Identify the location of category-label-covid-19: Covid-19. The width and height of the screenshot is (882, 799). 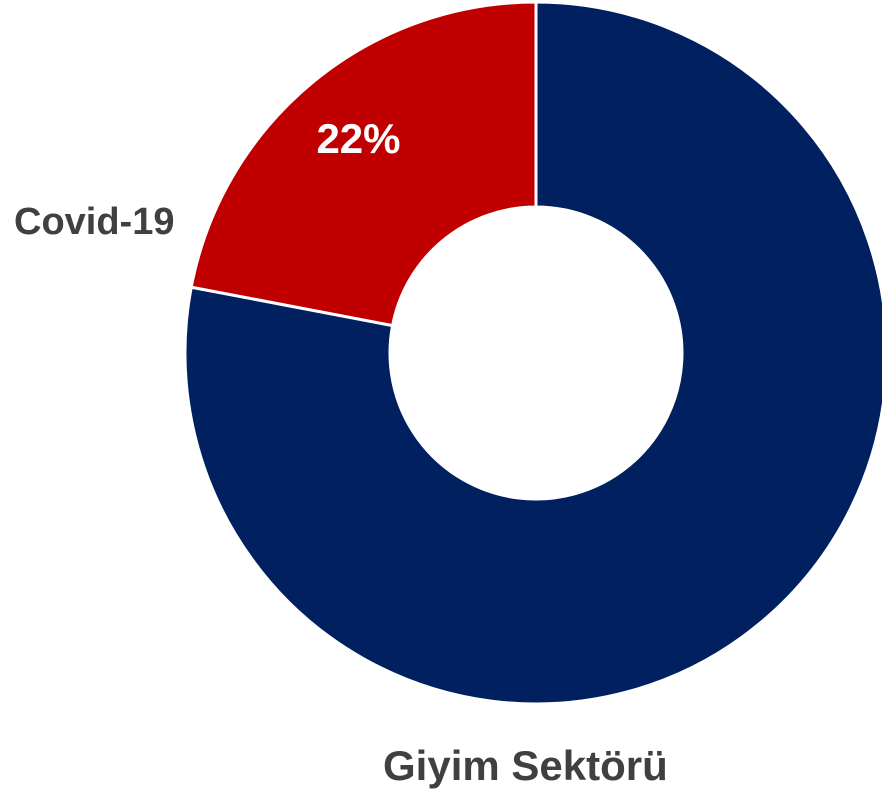
(94, 222).